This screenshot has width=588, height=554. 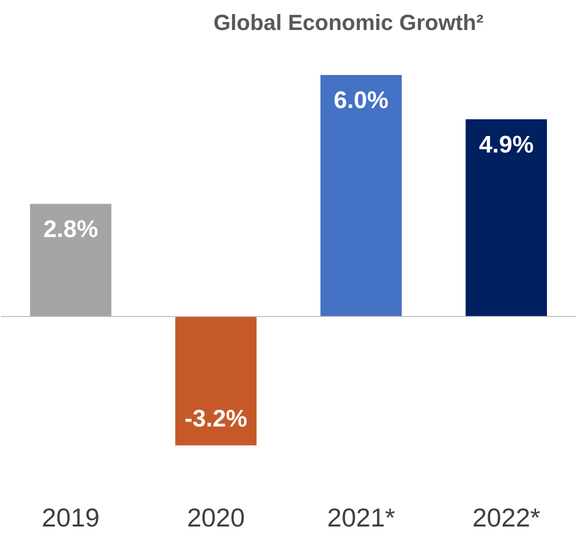 What do you see at coordinates (506, 517) in the screenshot?
I see `x-tick-label: 2022*` at bounding box center [506, 517].